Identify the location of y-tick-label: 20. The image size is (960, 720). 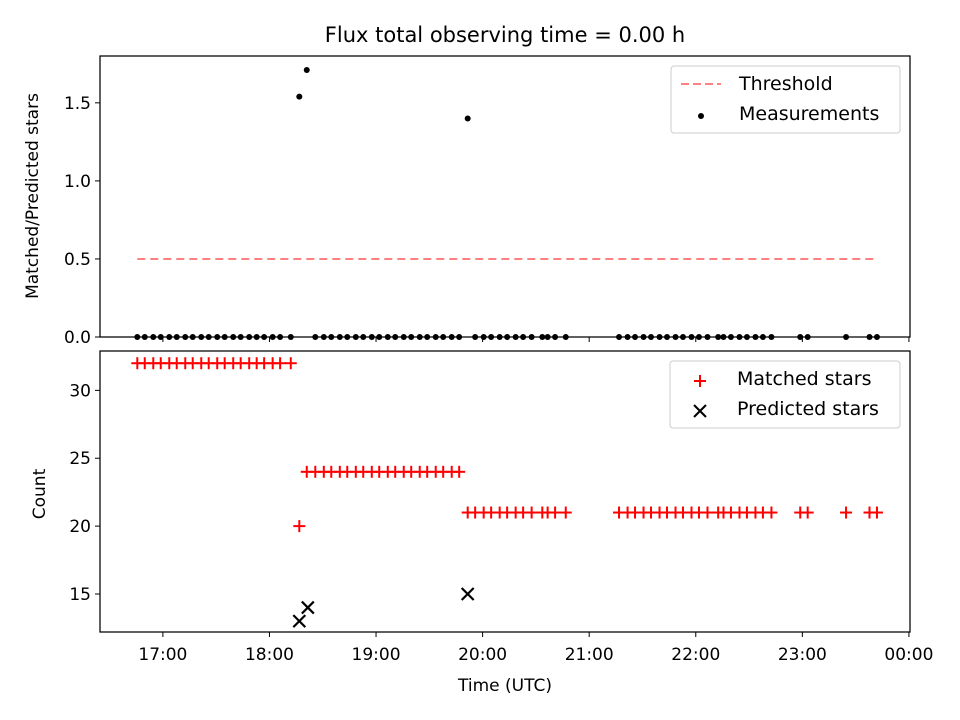
(80, 527).